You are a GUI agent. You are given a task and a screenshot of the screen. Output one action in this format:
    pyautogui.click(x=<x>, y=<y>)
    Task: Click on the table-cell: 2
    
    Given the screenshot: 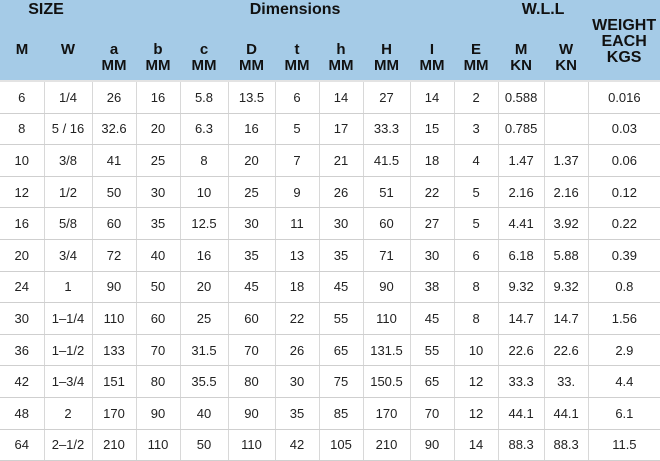 What is the action you would take?
    pyautogui.click(x=68, y=413)
    